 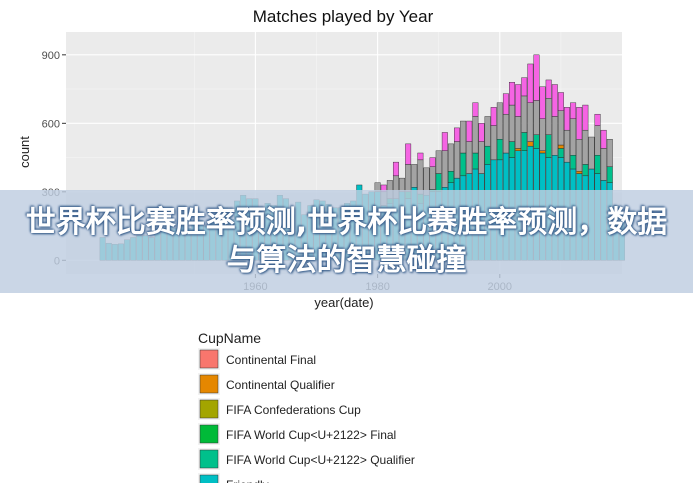 I want to click on legend-title: CupName, so click(x=229, y=338).